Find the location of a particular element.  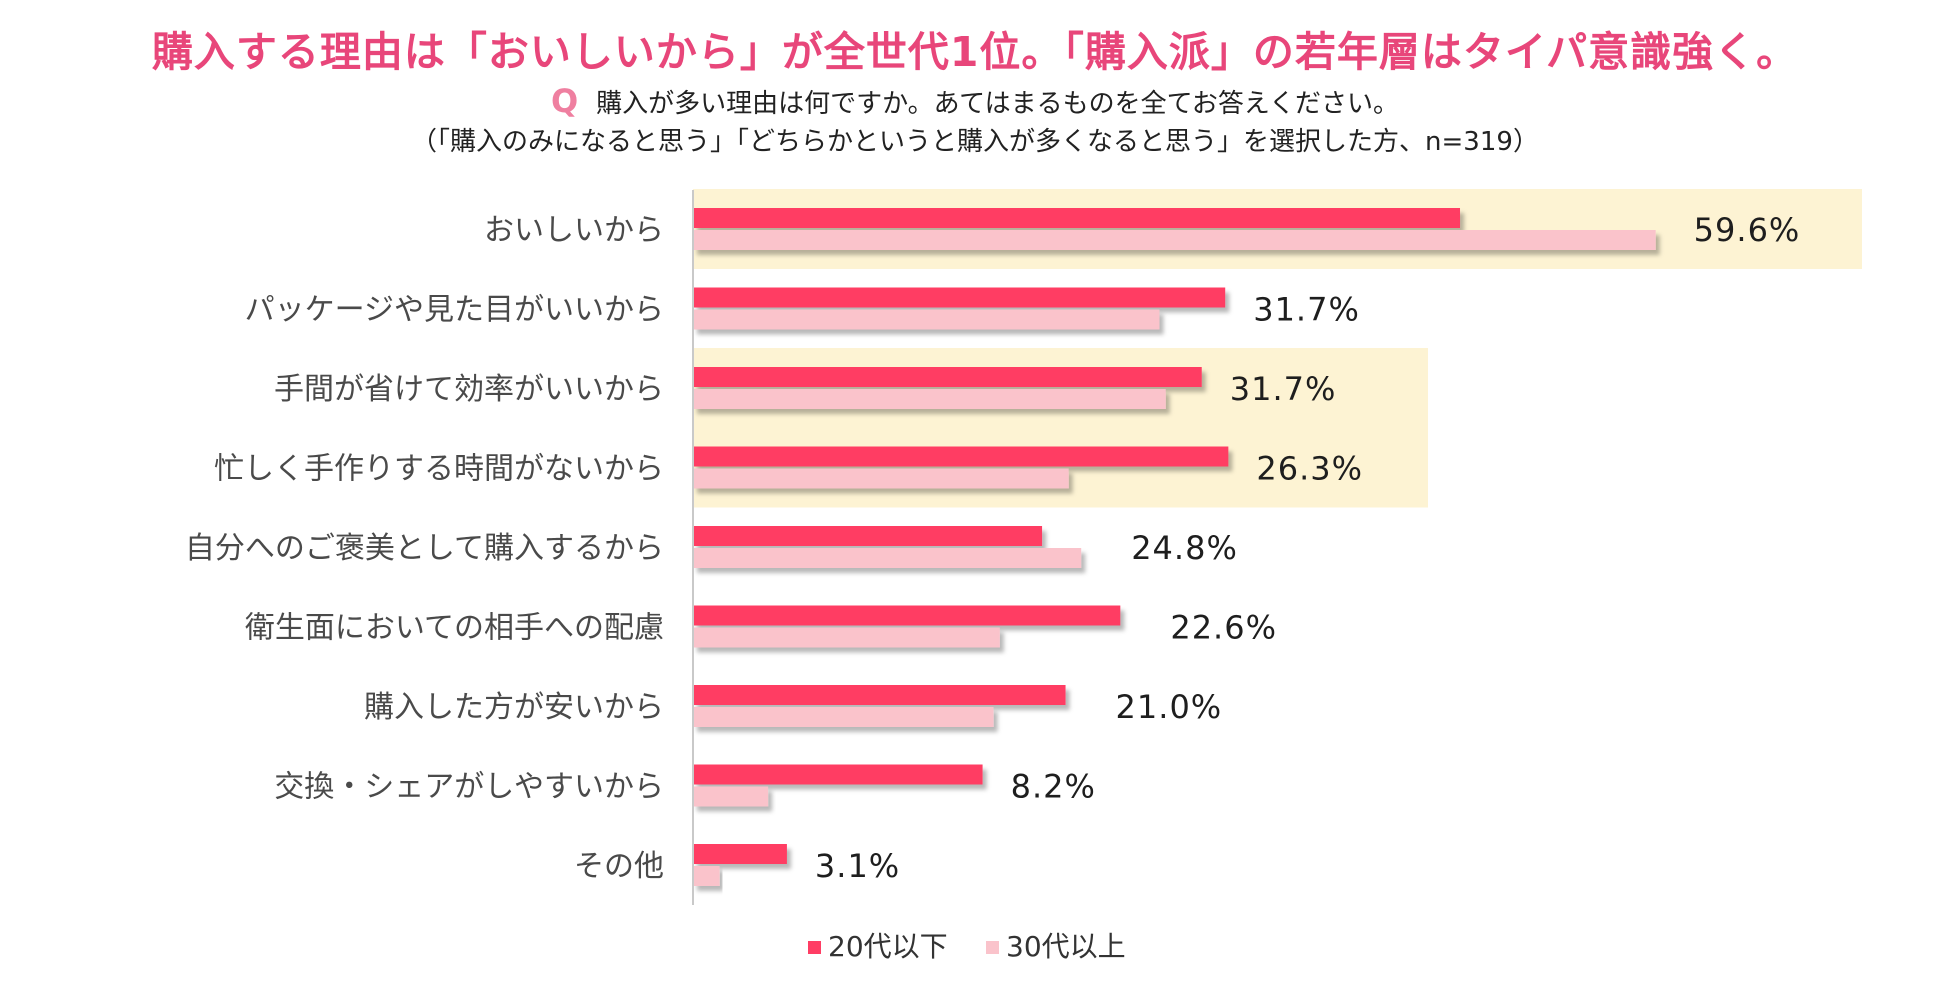

question-line-1: Q 購入が多い理由は何ですか。あてはまるものを全てお答えください。 is located at coordinates (975, 102).